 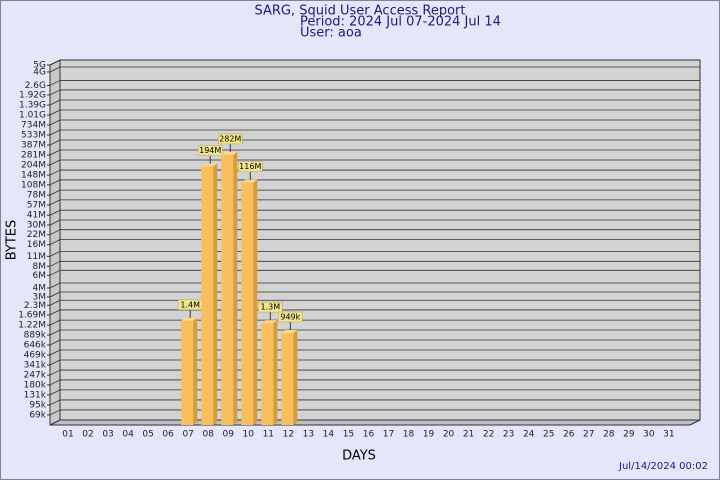 I want to click on y-tick-label: 533M, so click(x=33, y=136).